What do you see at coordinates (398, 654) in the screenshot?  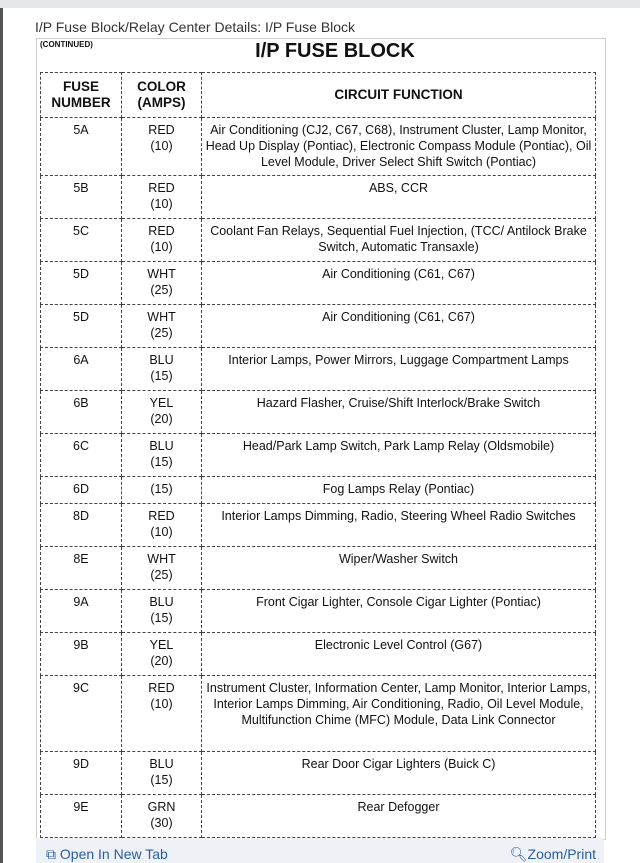 I see `circuit-function: Electronic Level Control (G67)` at bounding box center [398, 654].